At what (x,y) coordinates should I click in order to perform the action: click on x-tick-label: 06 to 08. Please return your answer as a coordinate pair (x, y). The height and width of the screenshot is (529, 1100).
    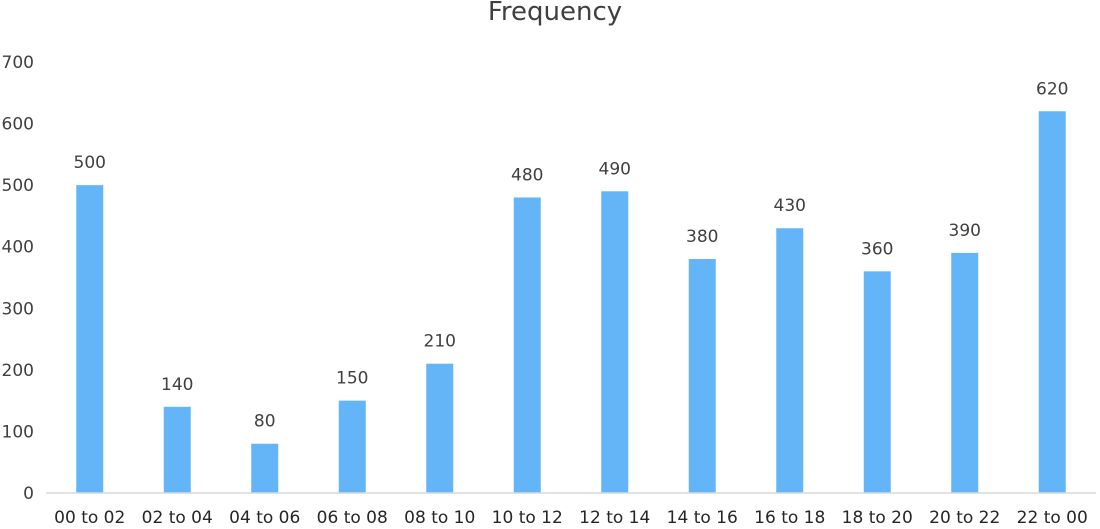
    Looking at the image, I should click on (352, 518).